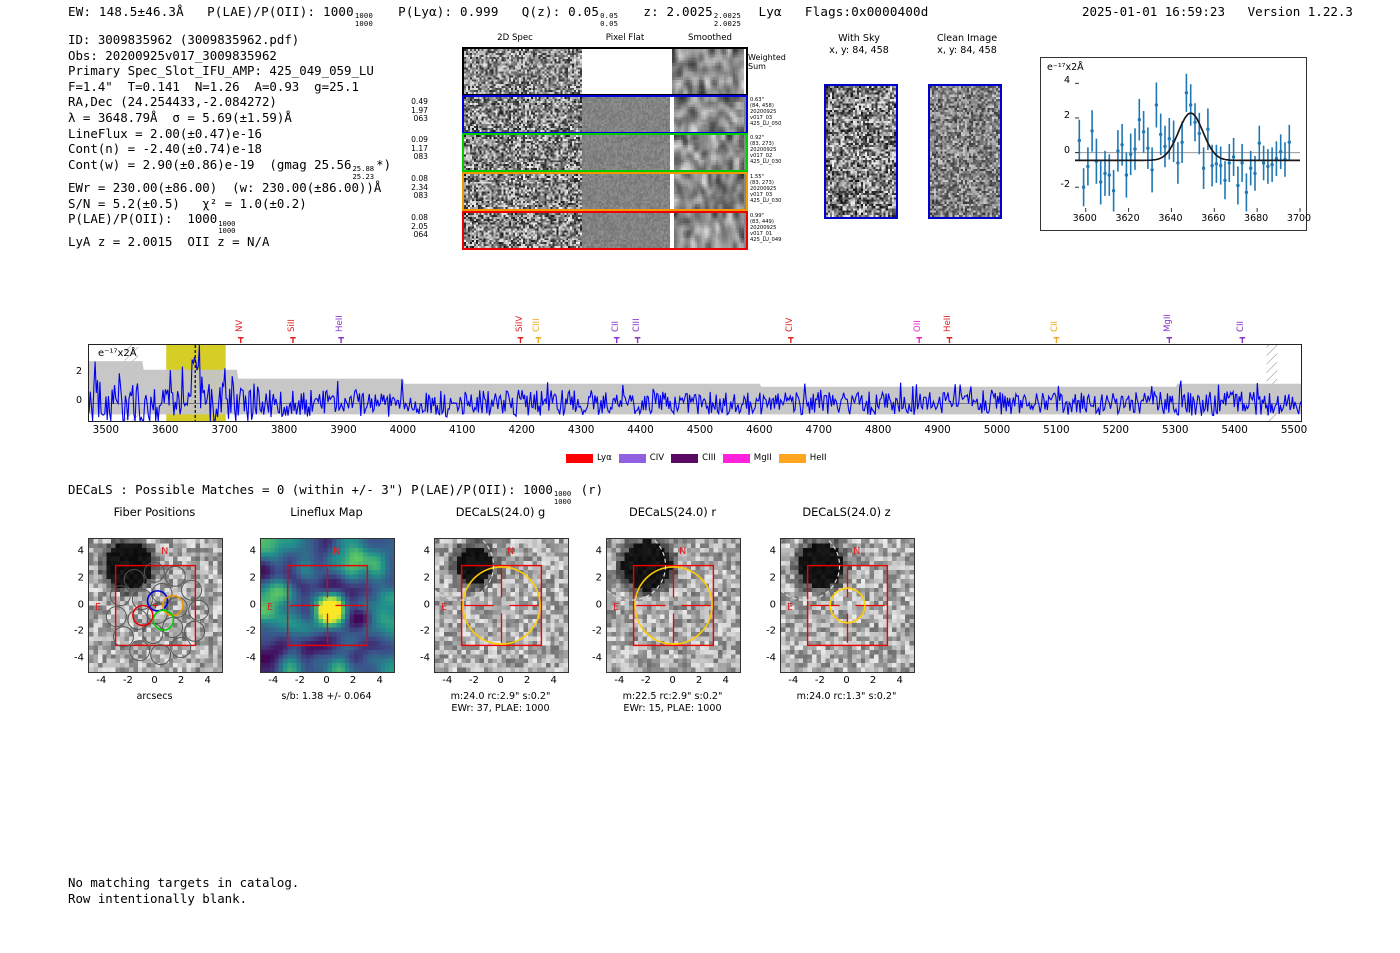  Describe the element at coordinates (78, 401) in the screenshot. I see `spectrum-ytick: 0` at that location.